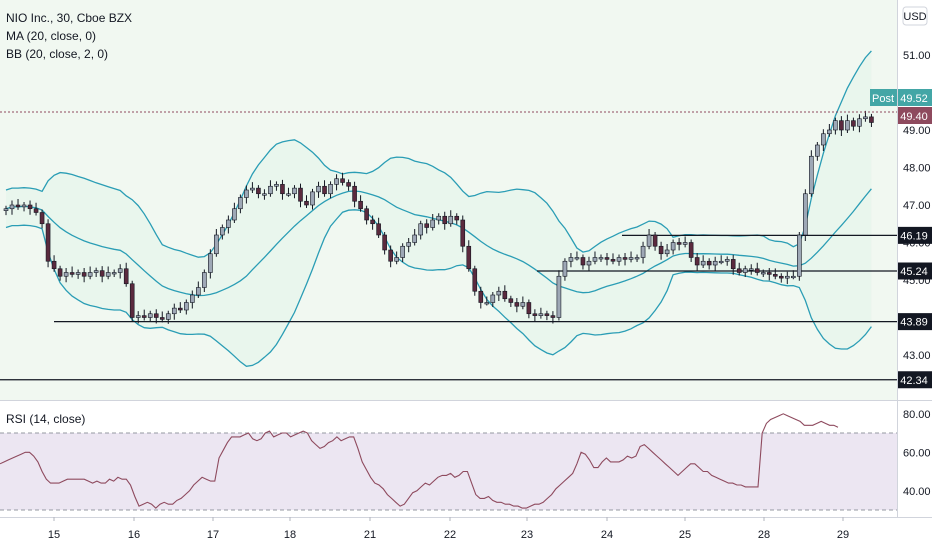 The image size is (932, 550). What do you see at coordinates (448, 529) in the screenshot?
I see `time-axis: 15 16 17 18 21 22 23 24 25 28 29` at bounding box center [448, 529].